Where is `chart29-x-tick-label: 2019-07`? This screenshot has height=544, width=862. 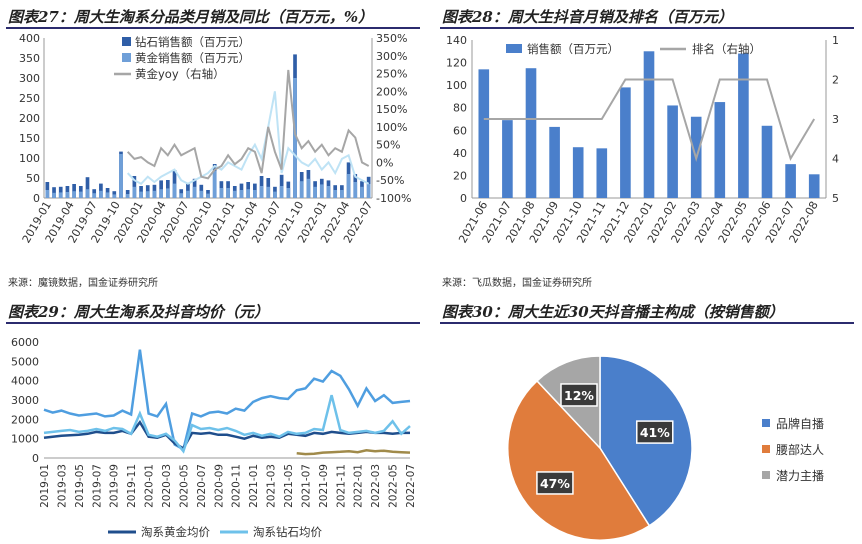
chart29-x-tick-label: 2019-07 is located at coordinates (97, 486).